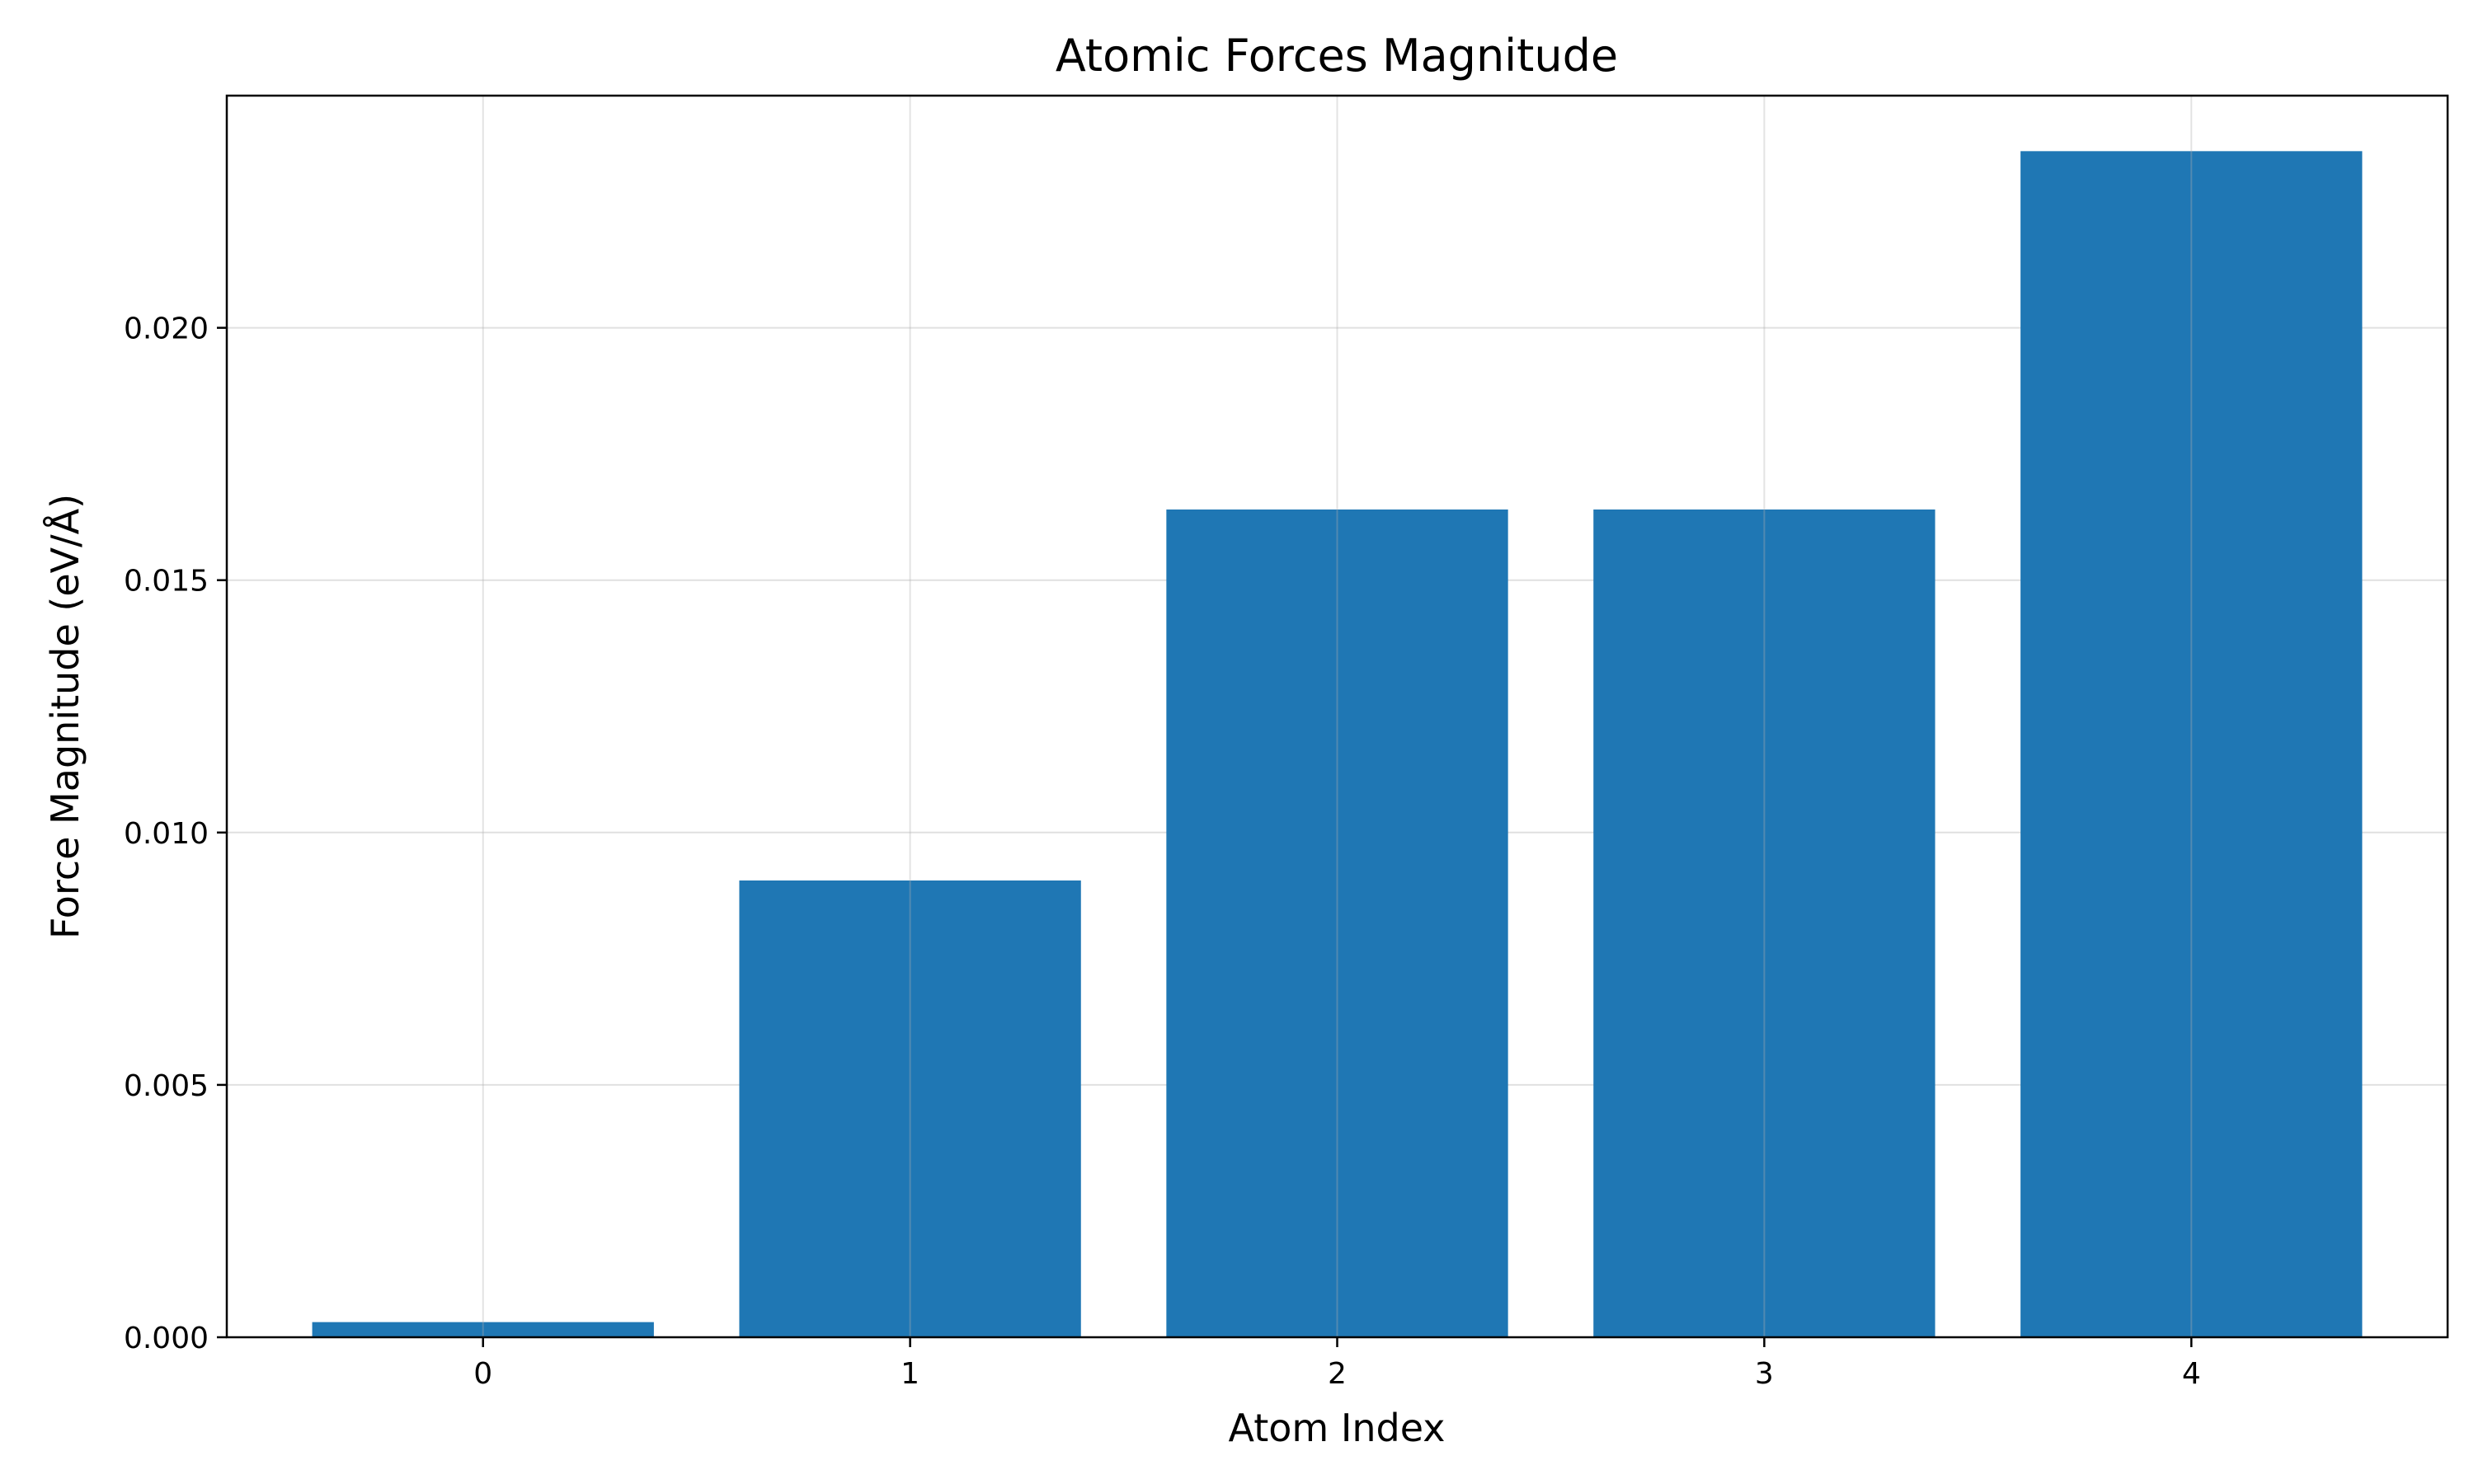 This screenshot has height=1484, width=2474. Describe the element at coordinates (166, 1086) in the screenshot. I see `y-tick-label: 0.005` at that location.